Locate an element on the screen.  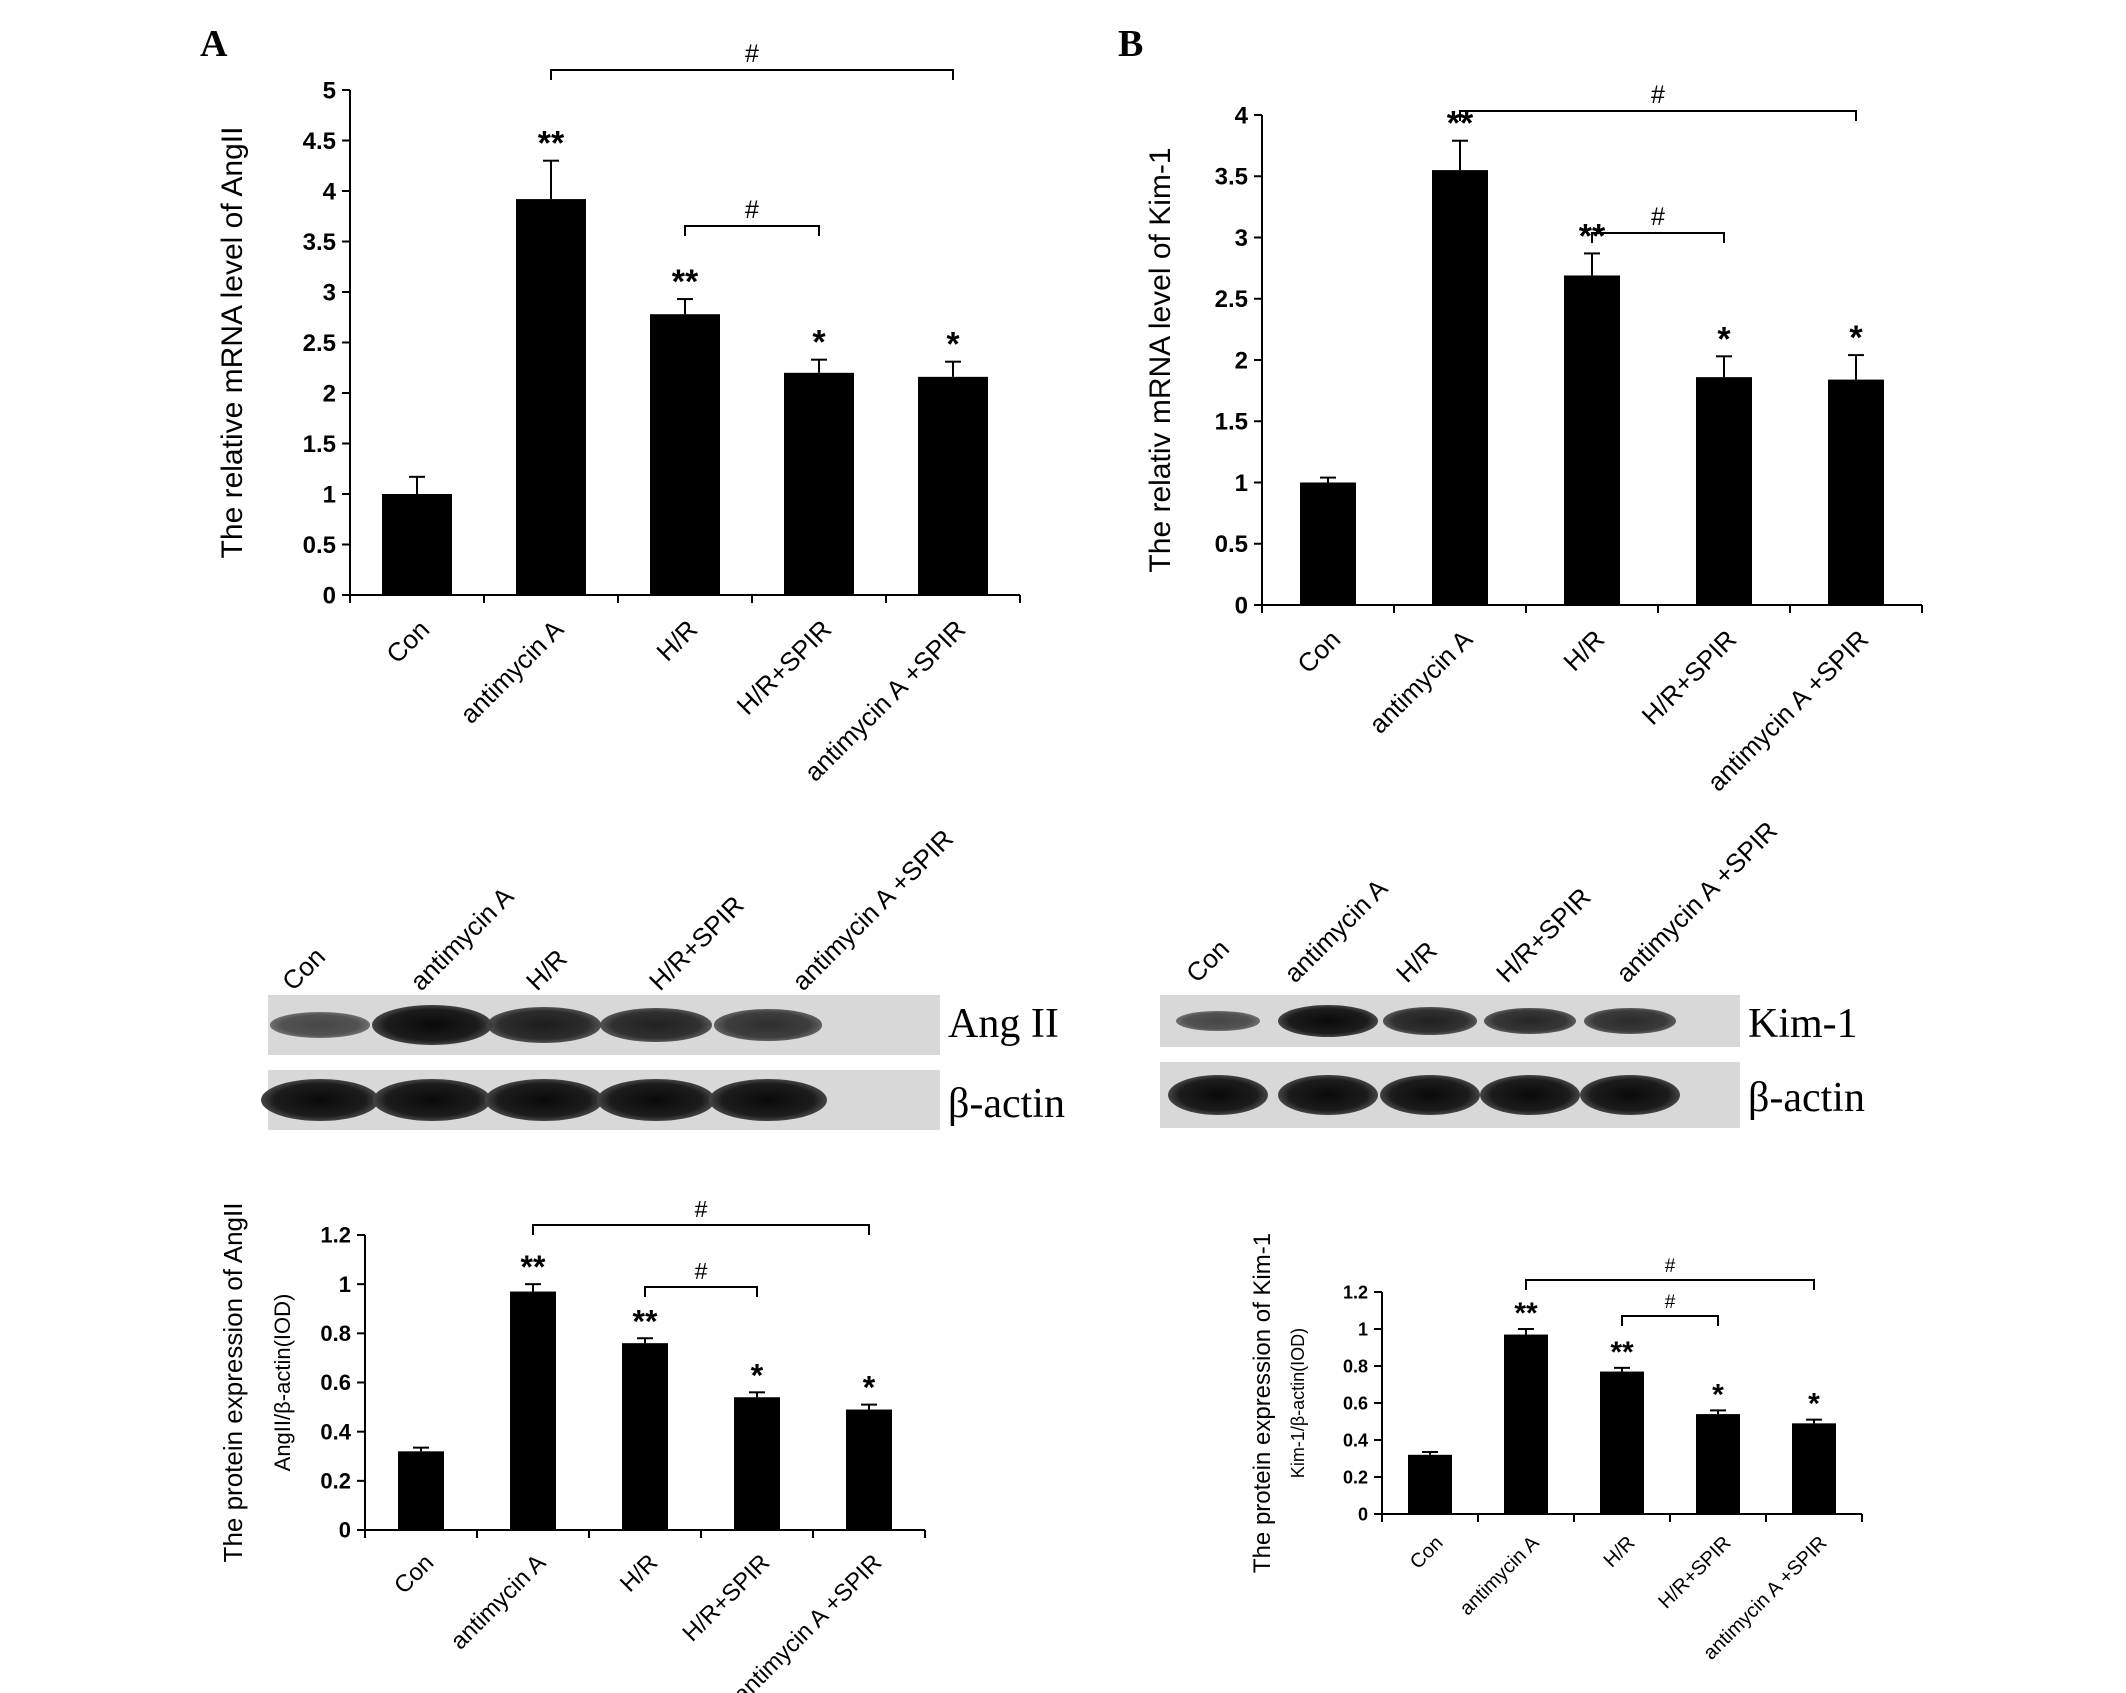
blot-b-strip-beta-actin is located at coordinates (1450, 1095).